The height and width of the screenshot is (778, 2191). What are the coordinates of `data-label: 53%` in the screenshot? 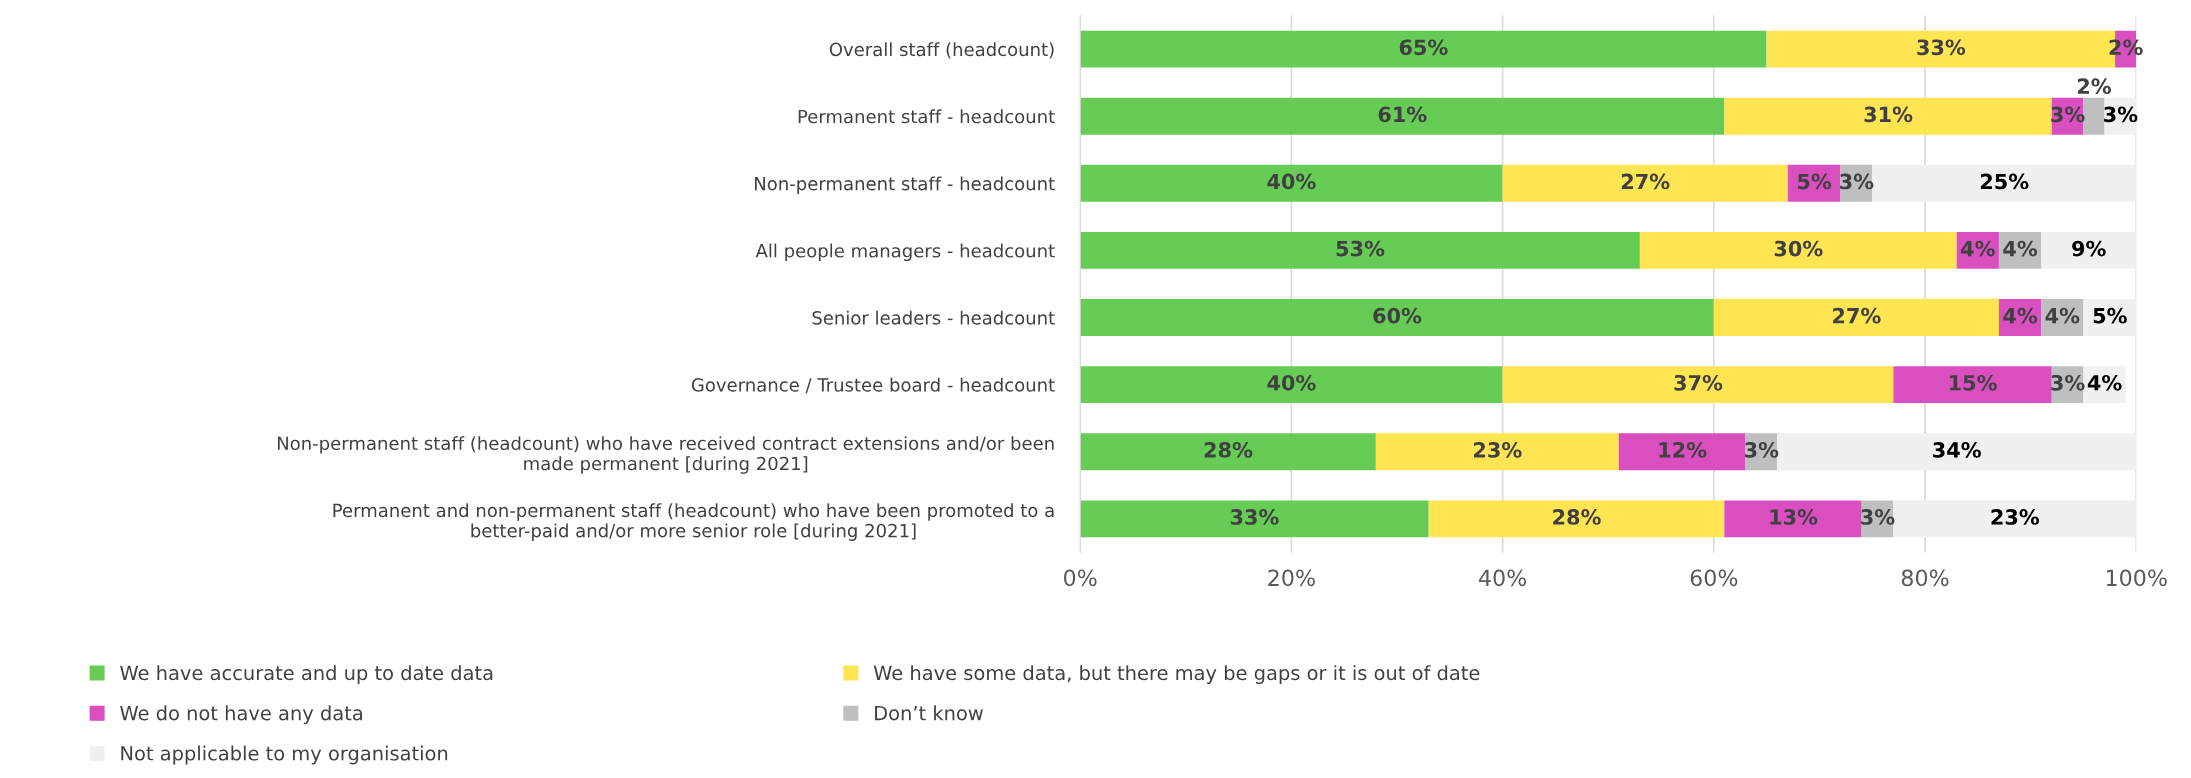 It's located at (1360, 248).